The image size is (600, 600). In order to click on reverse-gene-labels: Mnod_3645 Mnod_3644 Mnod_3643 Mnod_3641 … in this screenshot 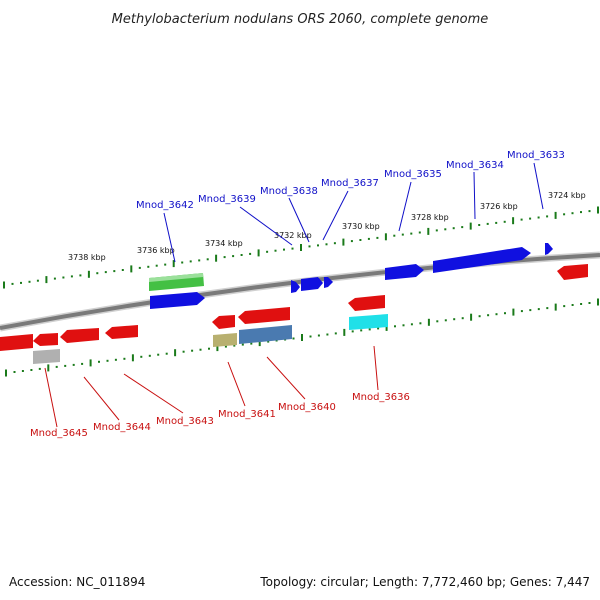, I will do `click(220, 415)`.